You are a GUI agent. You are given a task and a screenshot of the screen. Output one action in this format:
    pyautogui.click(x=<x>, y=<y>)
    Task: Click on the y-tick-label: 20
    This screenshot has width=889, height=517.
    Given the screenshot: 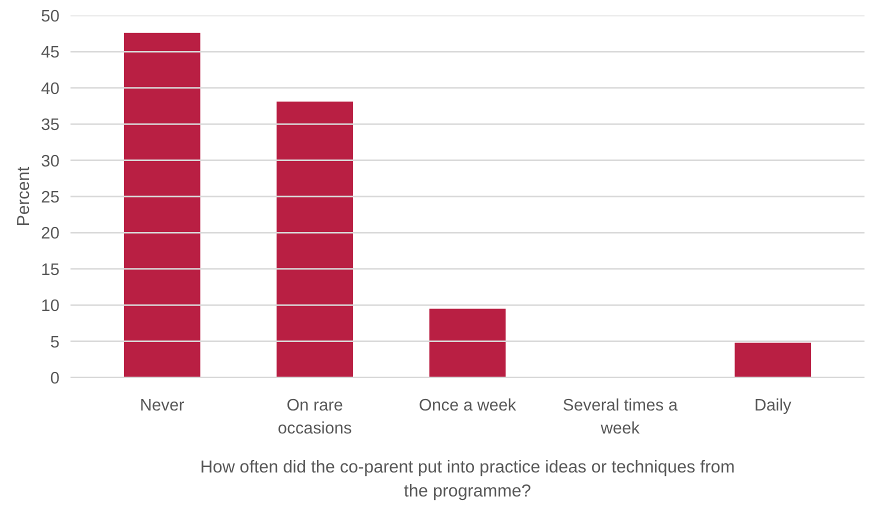 What is the action you would take?
    pyautogui.click(x=50, y=233)
    